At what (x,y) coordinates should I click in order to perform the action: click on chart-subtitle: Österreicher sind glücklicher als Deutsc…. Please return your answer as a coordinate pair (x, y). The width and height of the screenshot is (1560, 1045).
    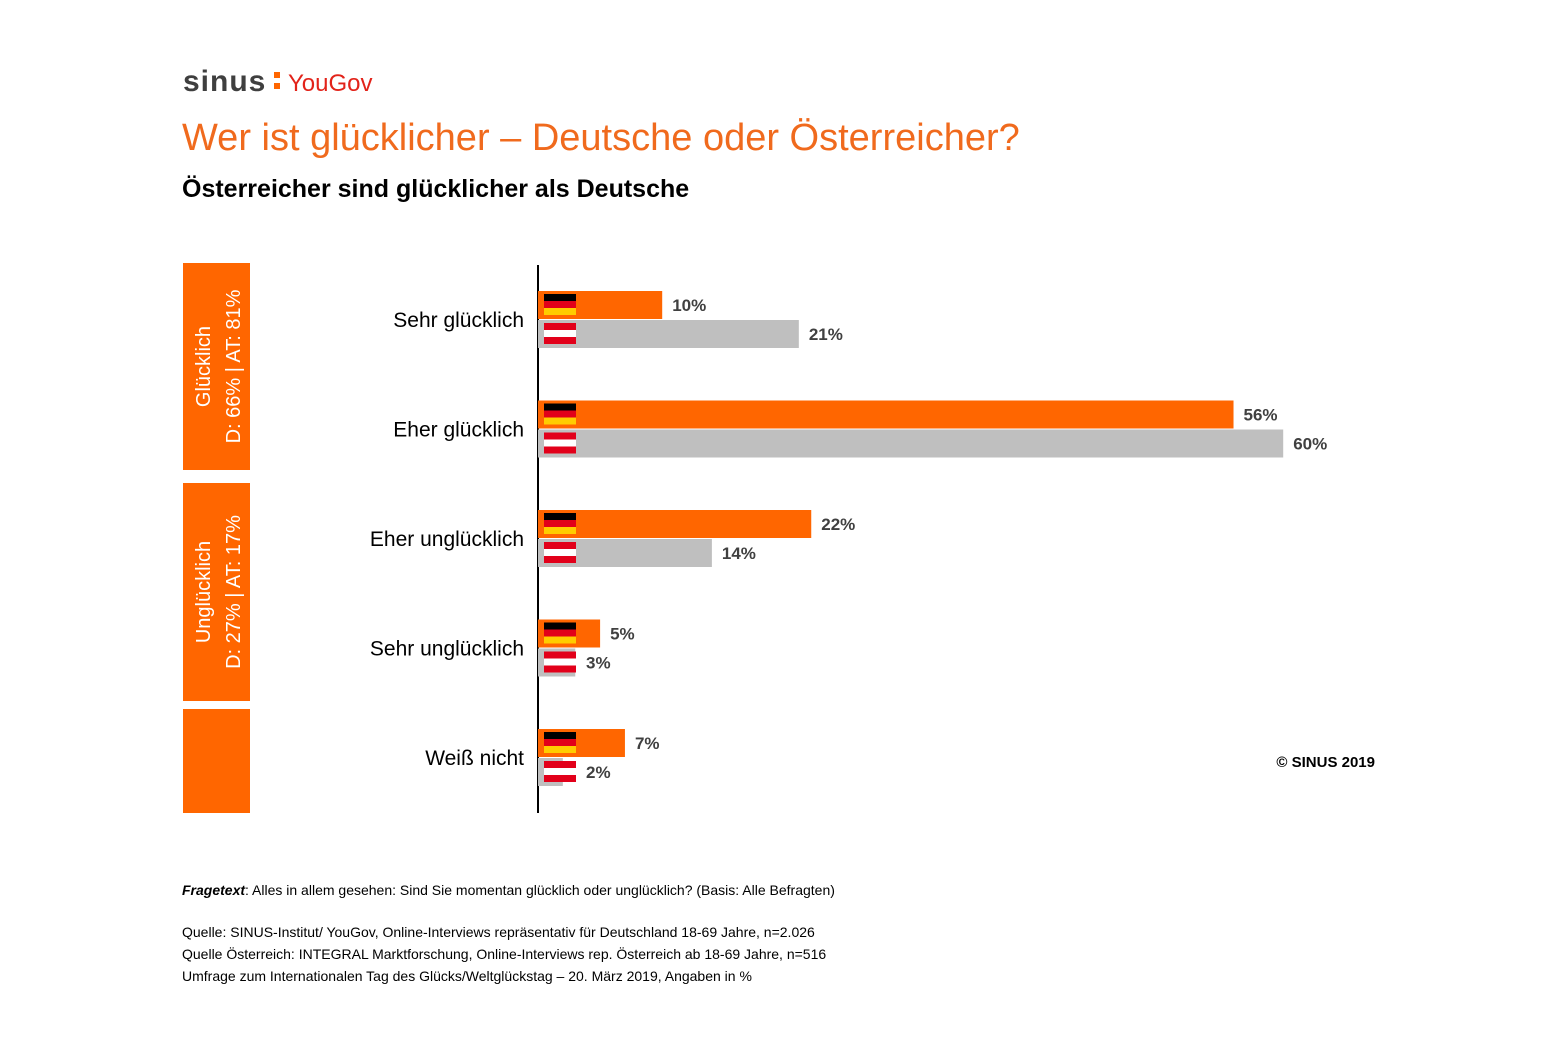
    Looking at the image, I should click on (435, 188).